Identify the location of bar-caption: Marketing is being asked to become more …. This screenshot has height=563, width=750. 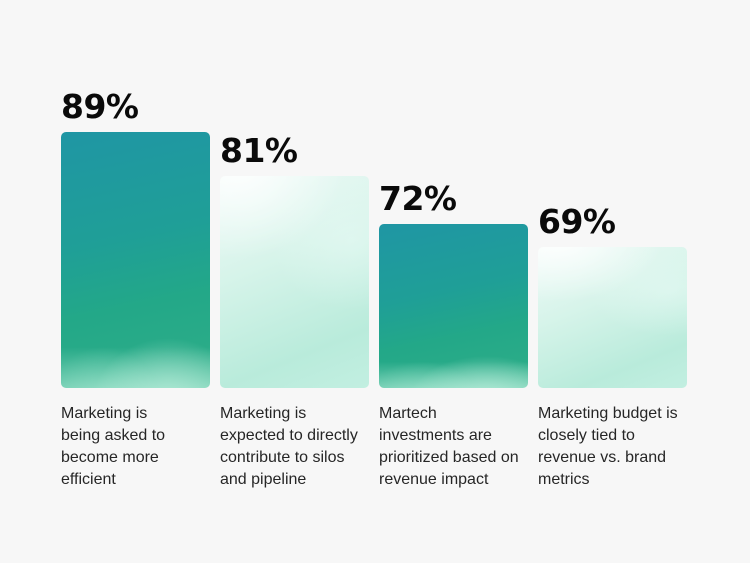
(113, 446).